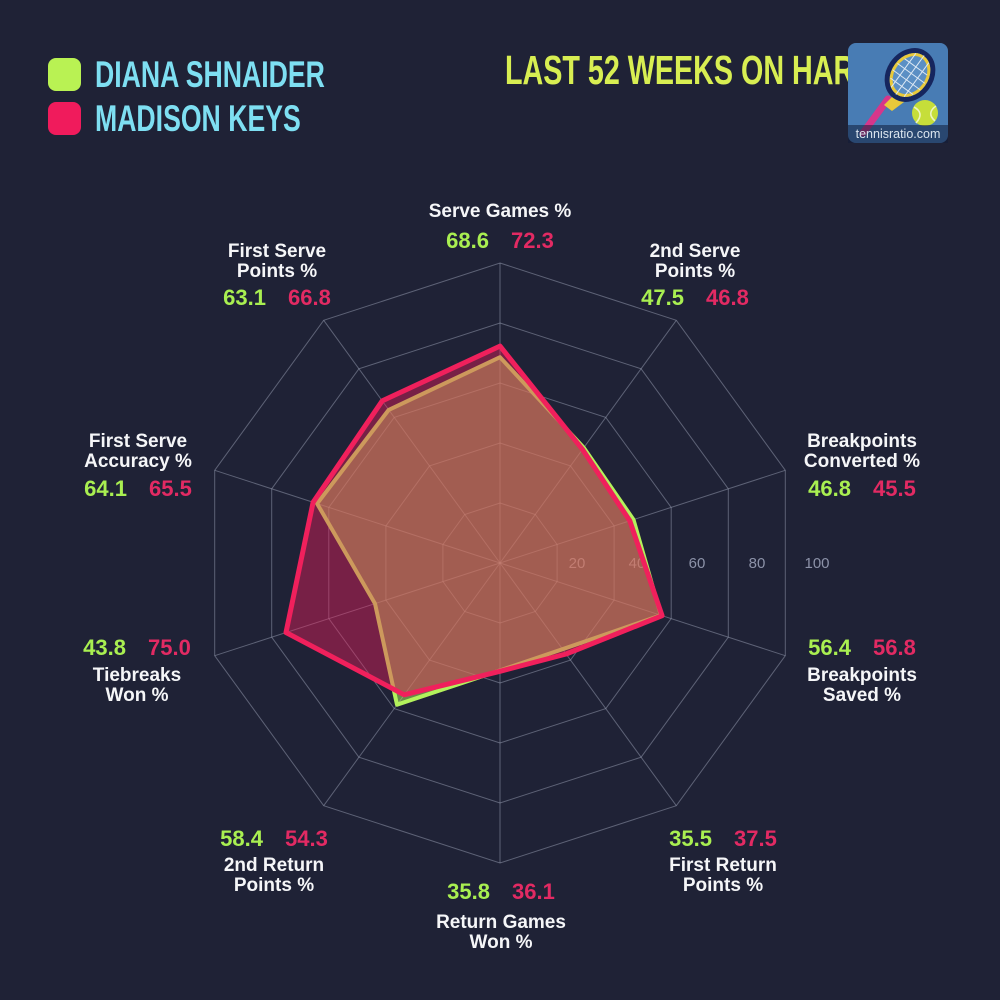 Image resolution: width=1000 pixels, height=1000 pixels. I want to click on axis-values: 46.8 45.5, so click(862, 489).